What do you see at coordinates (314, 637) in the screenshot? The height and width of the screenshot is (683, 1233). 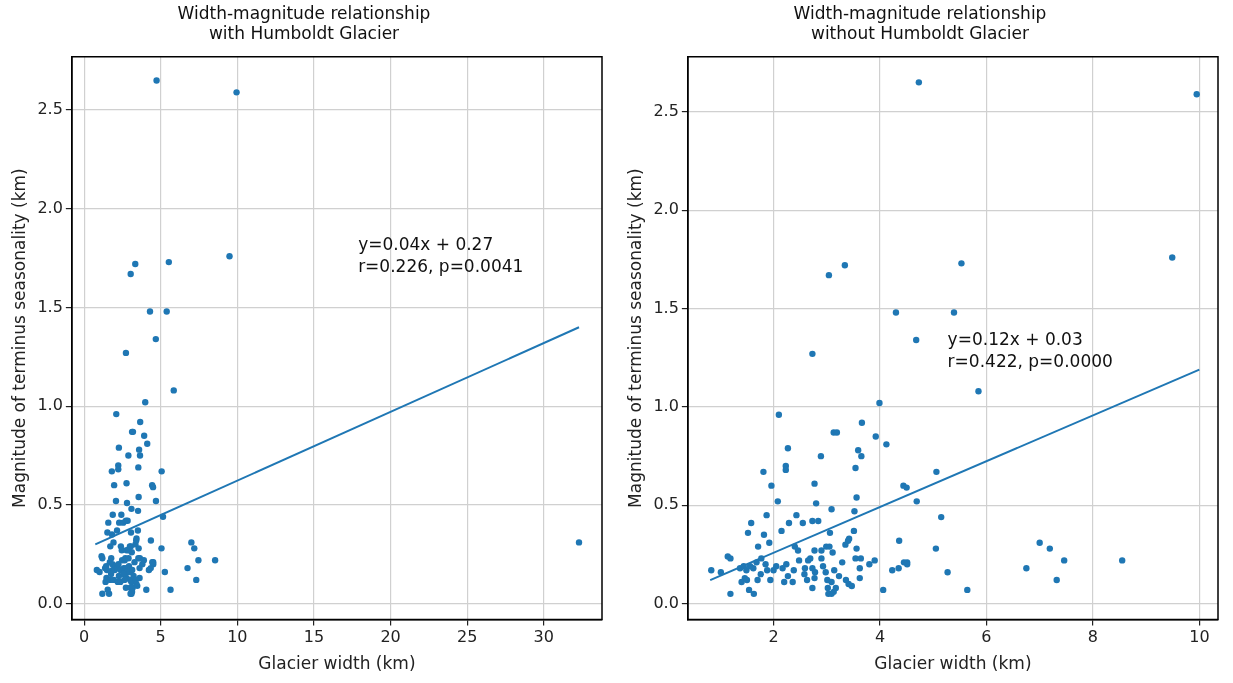 I see `x-tick-label: 15` at bounding box center [314, 637].